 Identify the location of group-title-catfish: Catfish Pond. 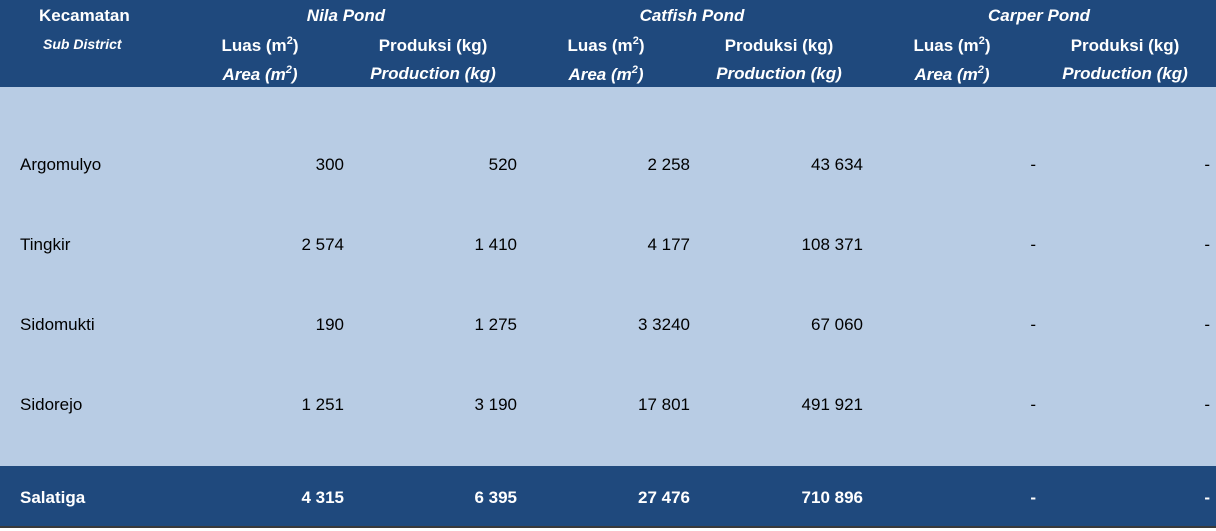
(692, 15).